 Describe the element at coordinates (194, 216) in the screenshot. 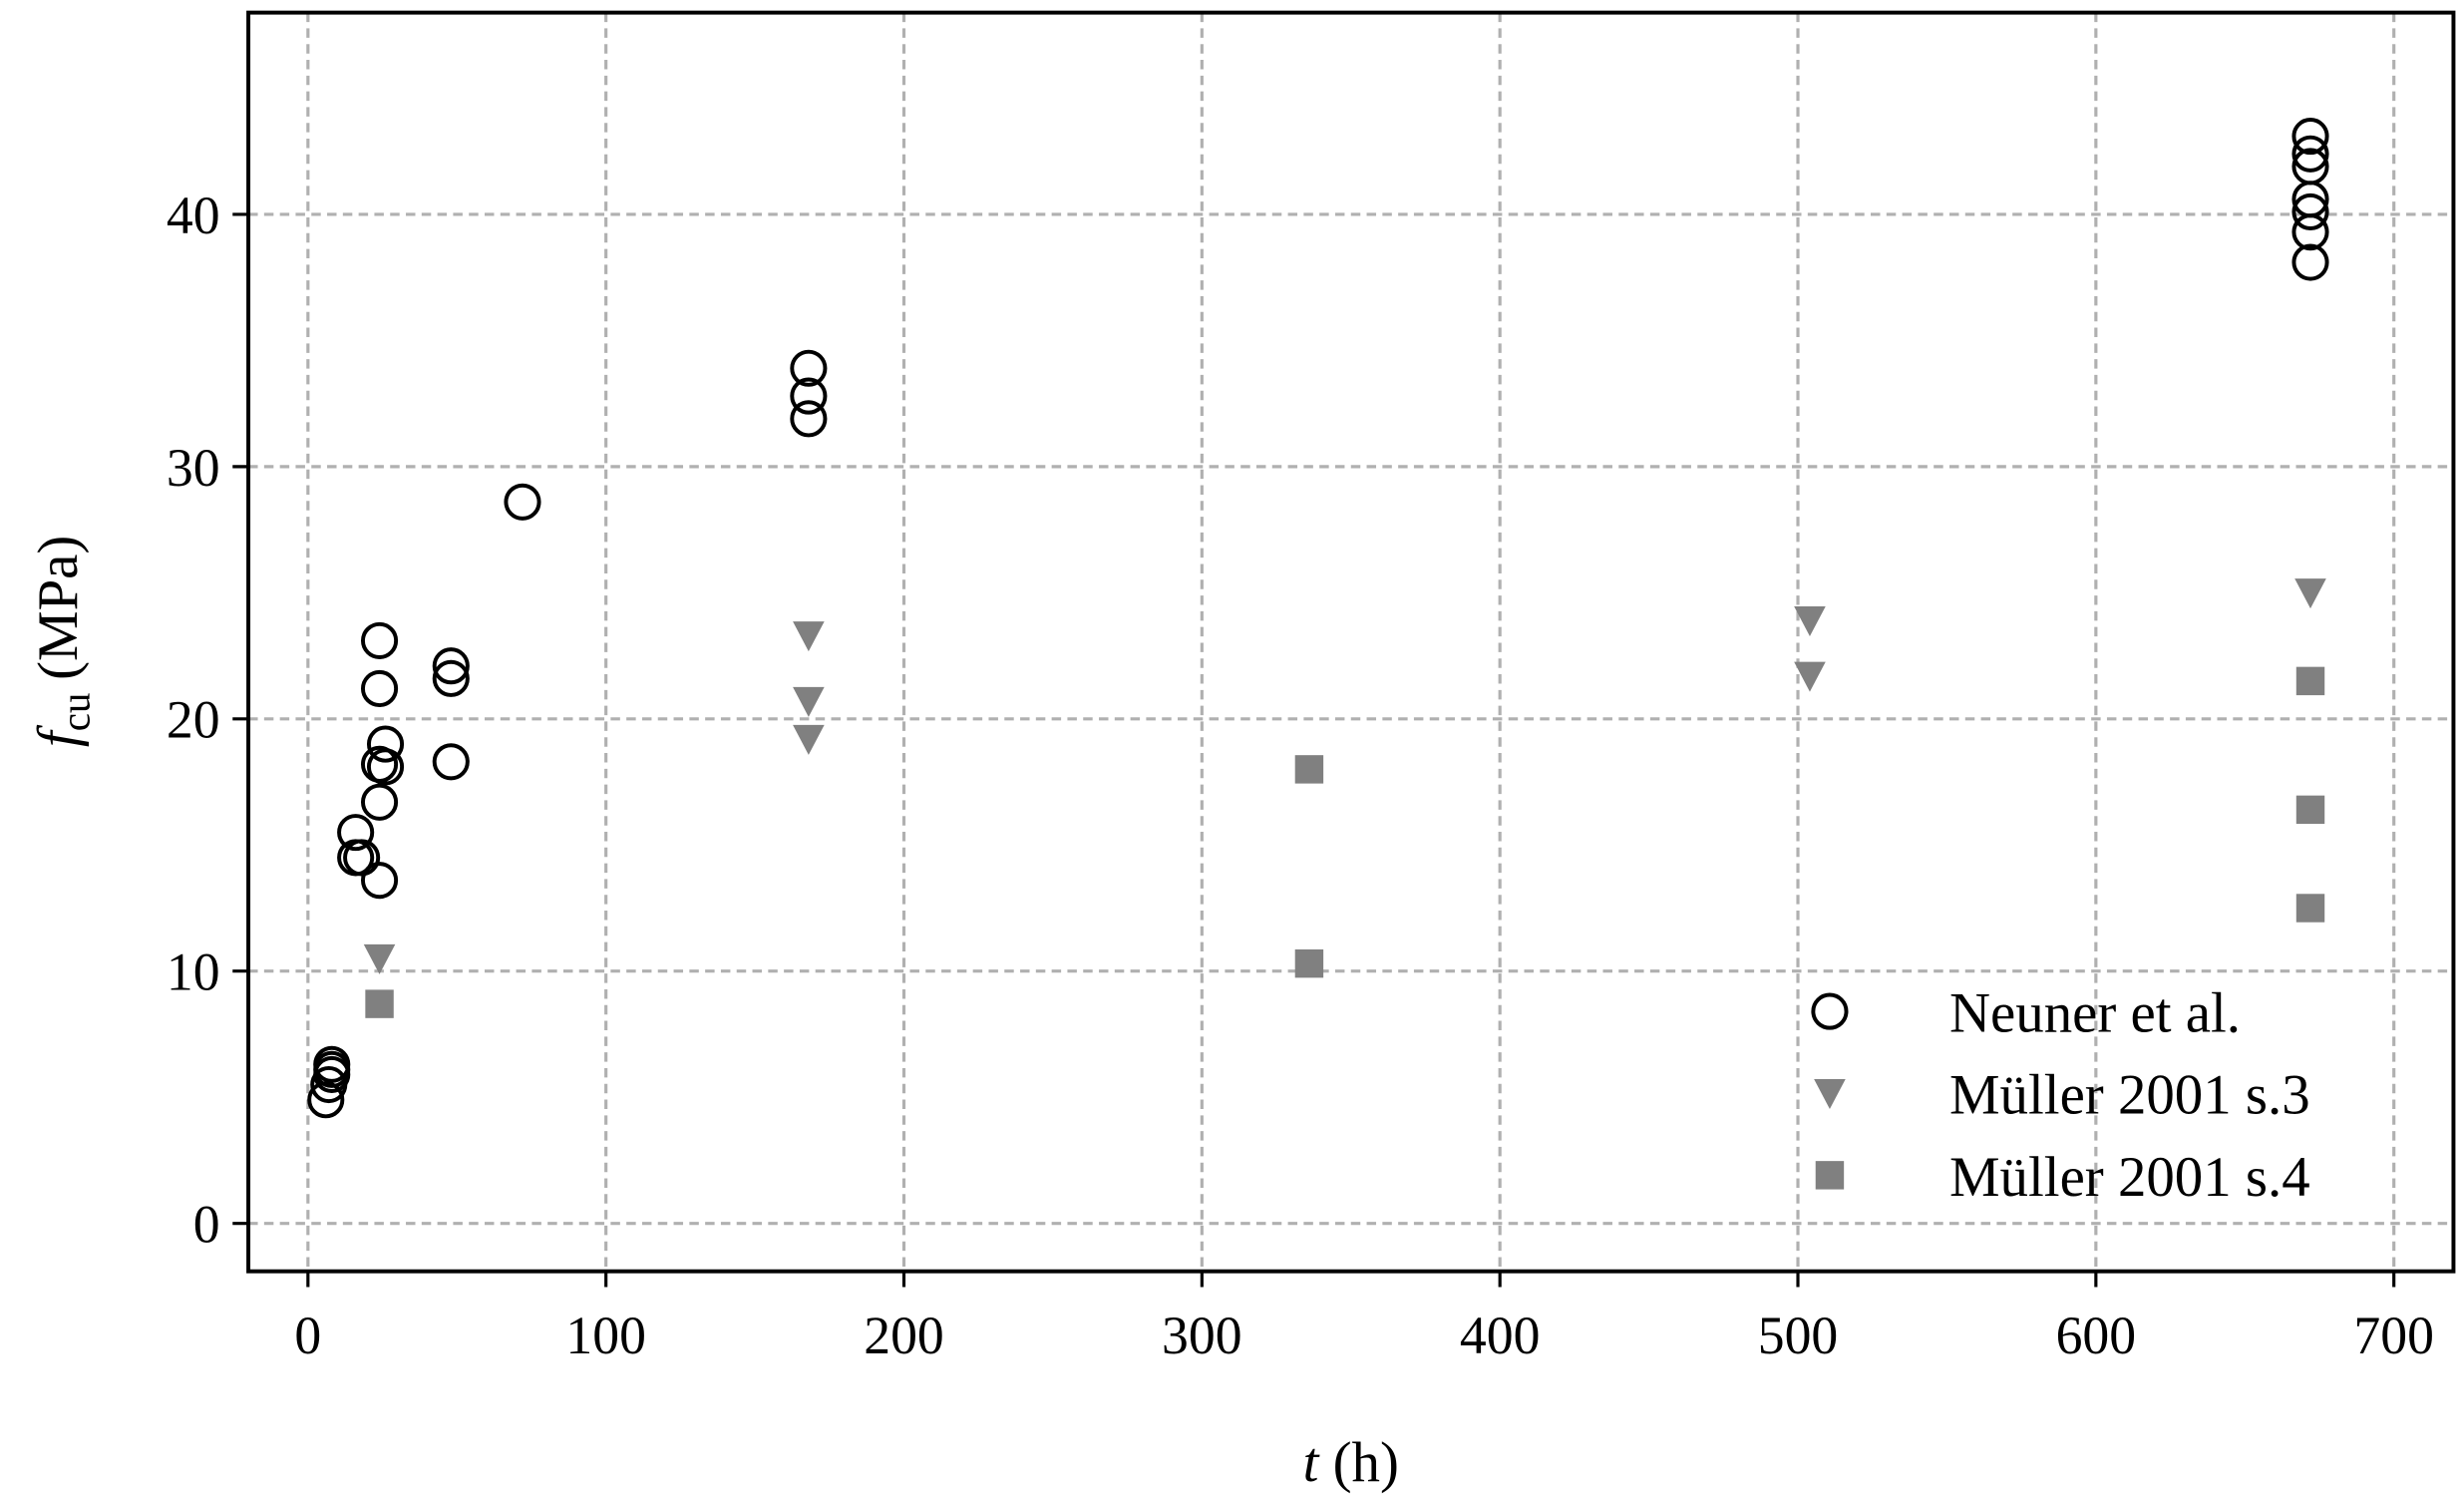

I see `y-tick-label: 40` at that location.